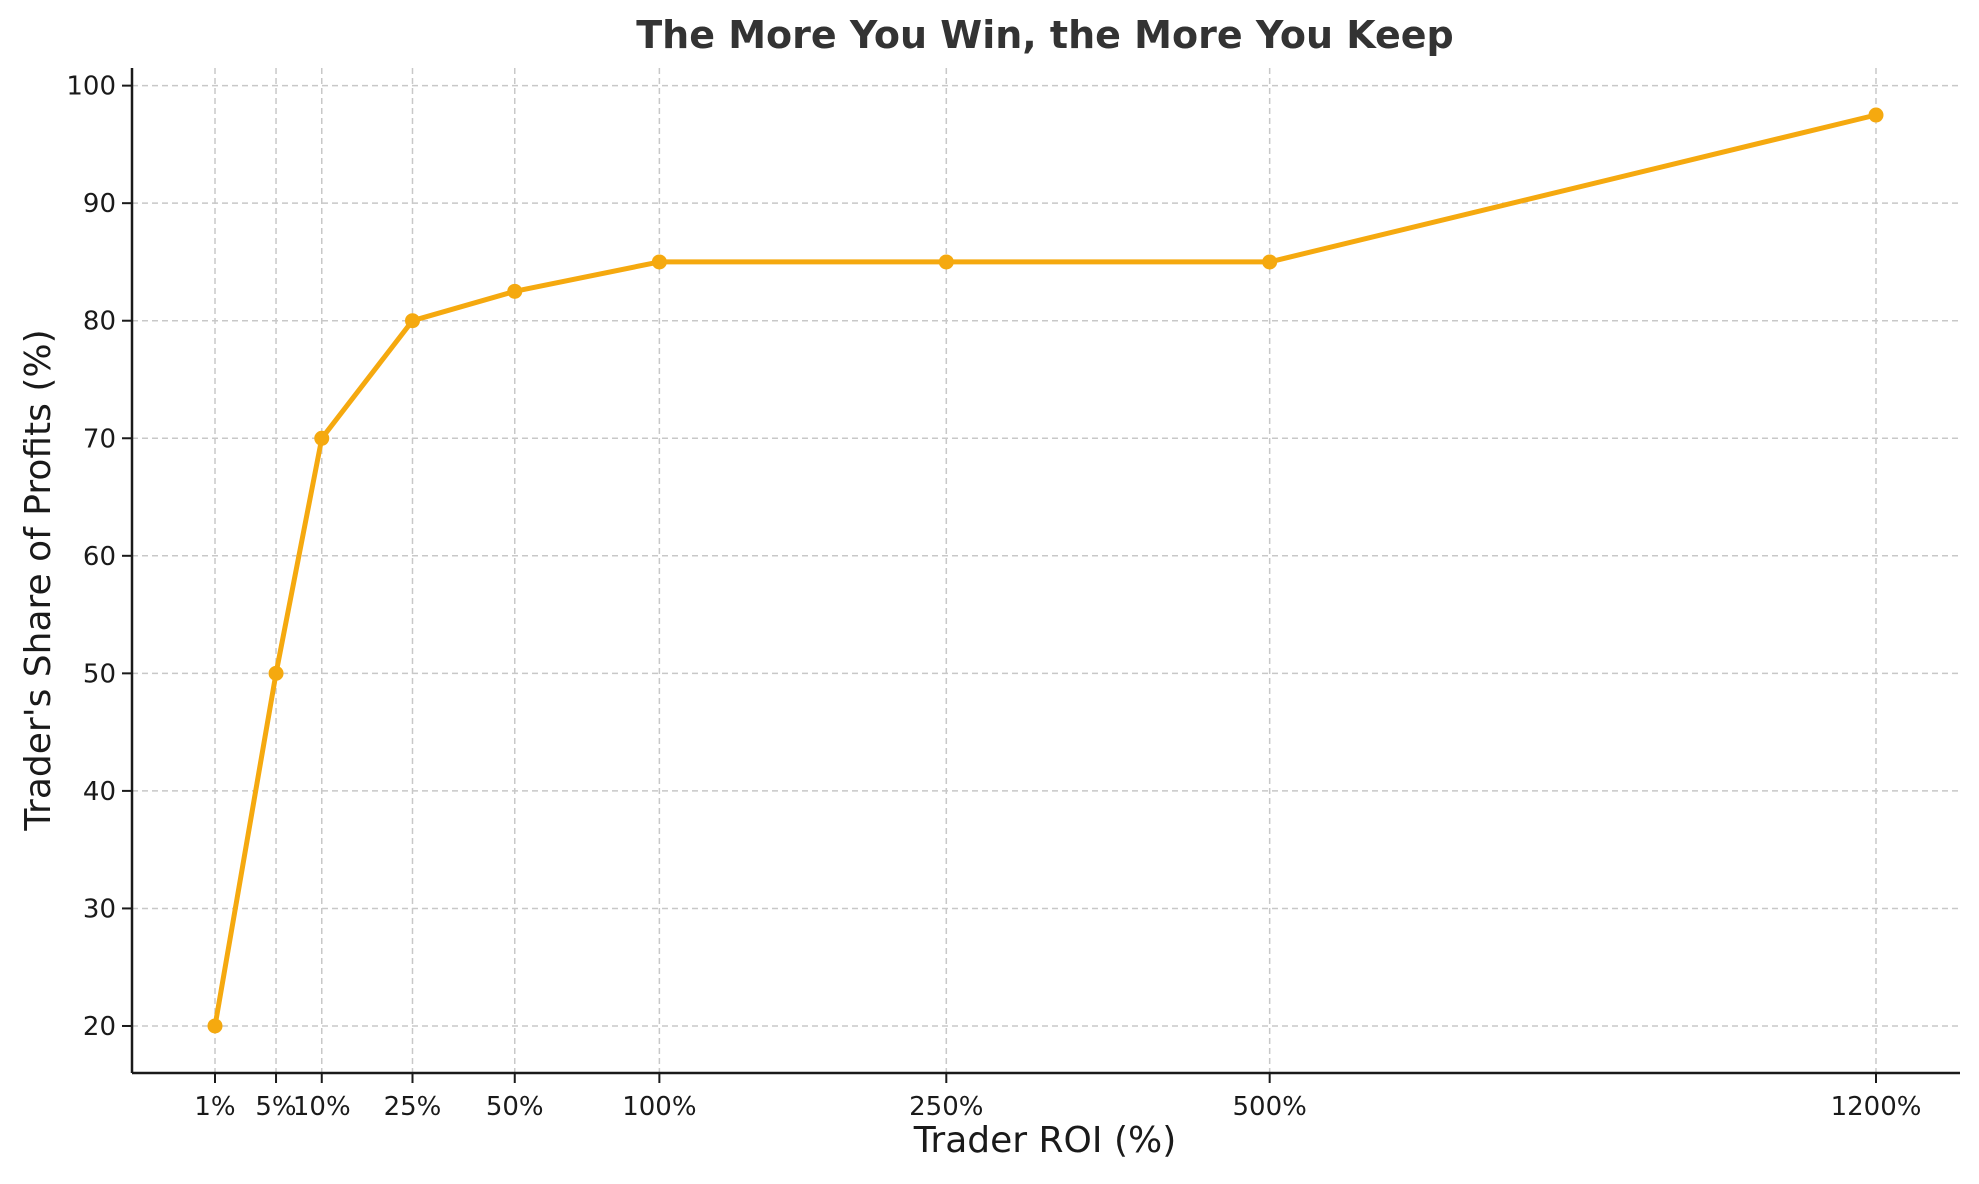 The image size is (1979, 1184). I want to click on x-tick-label: 1200%, so click(1876, 1107).